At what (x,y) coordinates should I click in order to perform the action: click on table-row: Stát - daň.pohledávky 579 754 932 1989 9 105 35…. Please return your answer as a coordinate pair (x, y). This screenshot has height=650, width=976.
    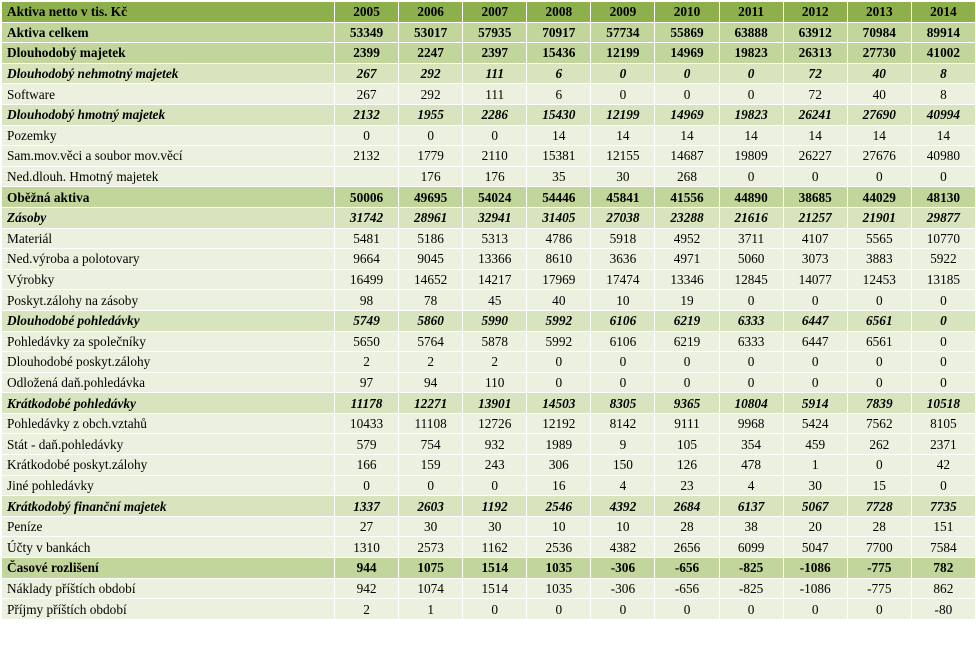
    Looking at the image, I should click on (488, 444).